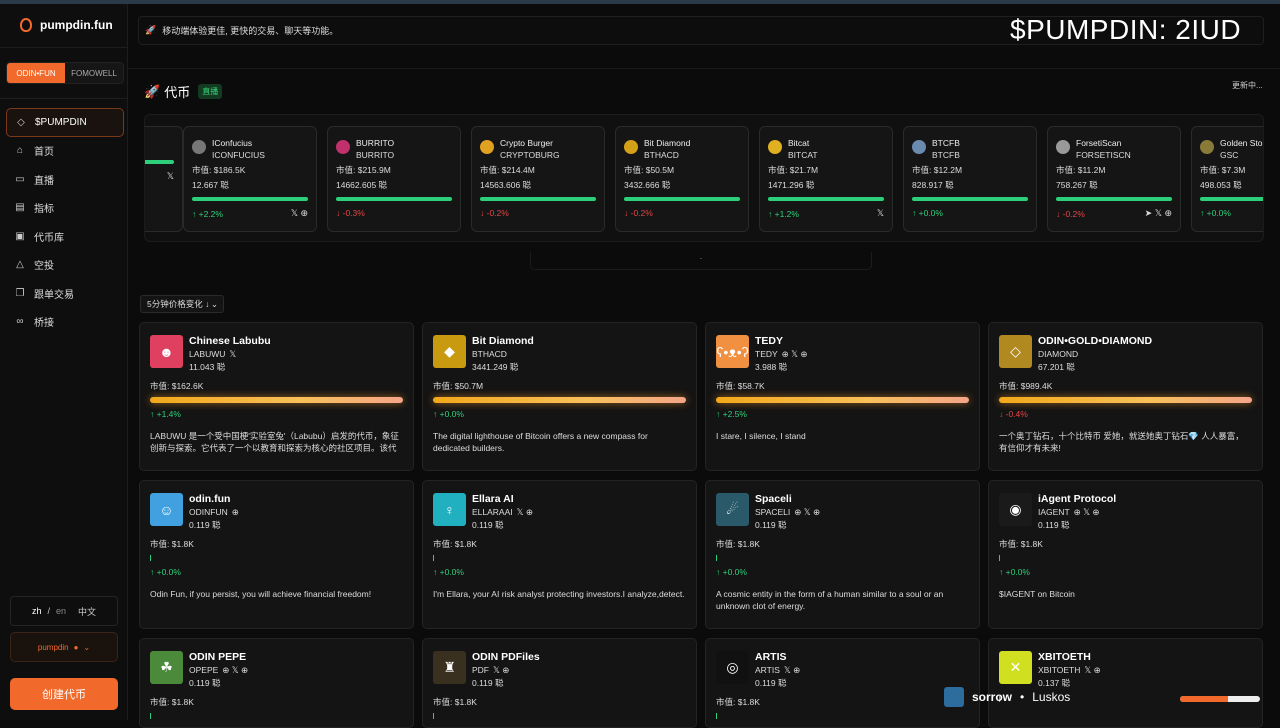 The width and height of the screenshot is (1280, 728). What do you see at coordinates (842, 683) in the screenshot?
I see `token-card: ◎ ARTIS ARTIS 𝕏 ⊕ 0.119 聪市值: $1.8K` at bounding box center [842, 683].